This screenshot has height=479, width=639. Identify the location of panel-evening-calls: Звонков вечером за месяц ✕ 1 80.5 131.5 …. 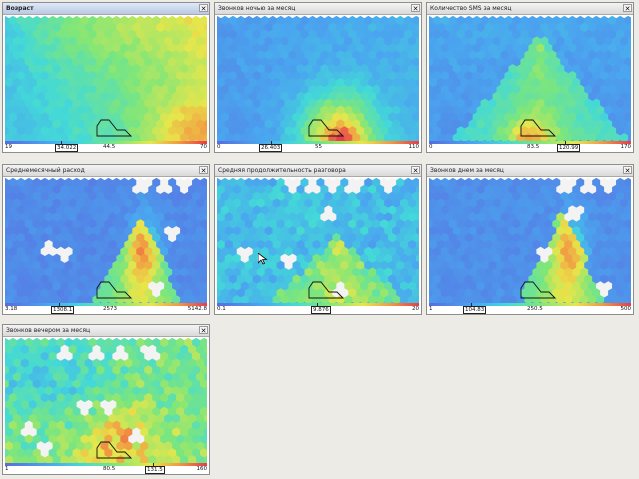
(106, 399).